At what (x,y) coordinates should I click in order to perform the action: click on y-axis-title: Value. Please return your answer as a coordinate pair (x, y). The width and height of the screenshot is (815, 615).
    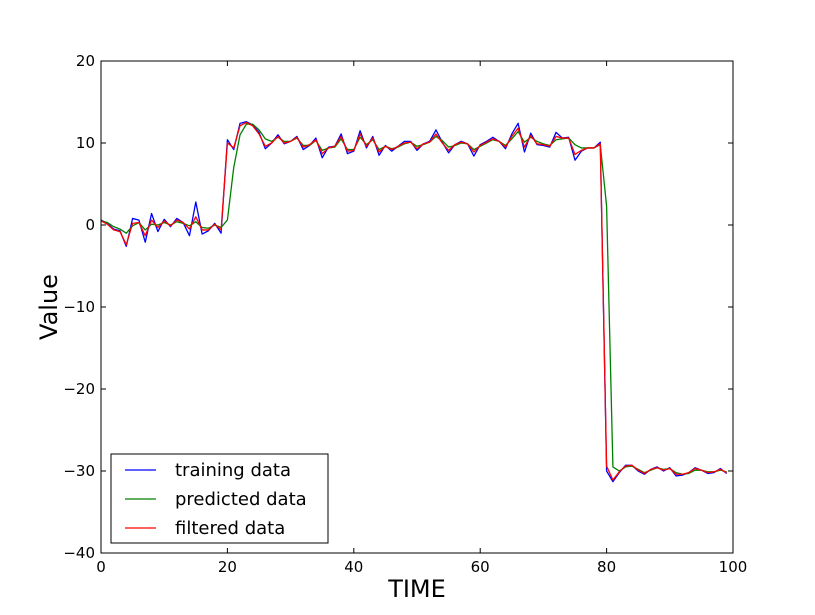
    Looking at the image, I should click on (49, 307).